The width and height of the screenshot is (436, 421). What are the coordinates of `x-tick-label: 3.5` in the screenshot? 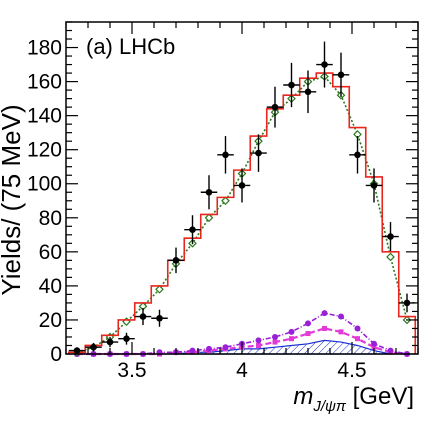 It's located at (131, 370).